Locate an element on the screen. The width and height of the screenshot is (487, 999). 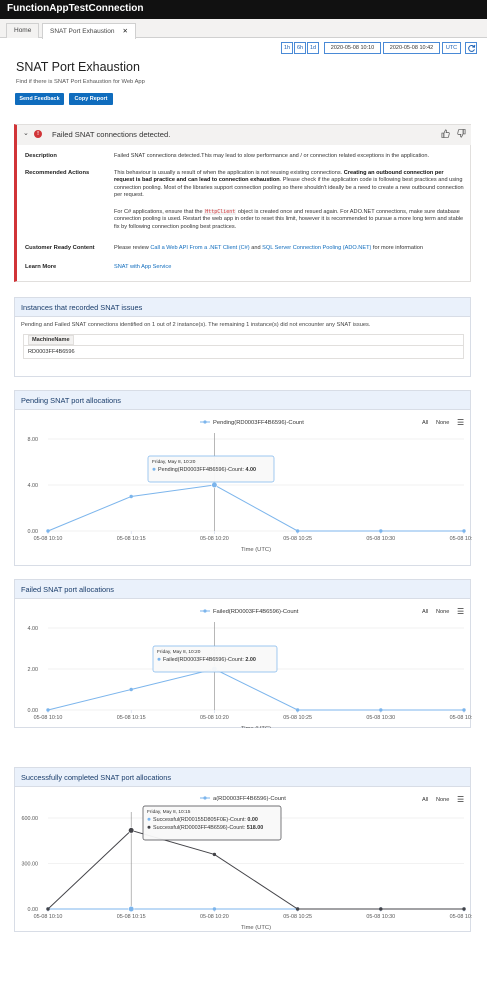
tab-home-label: Home is located at coordinates (23, 30).